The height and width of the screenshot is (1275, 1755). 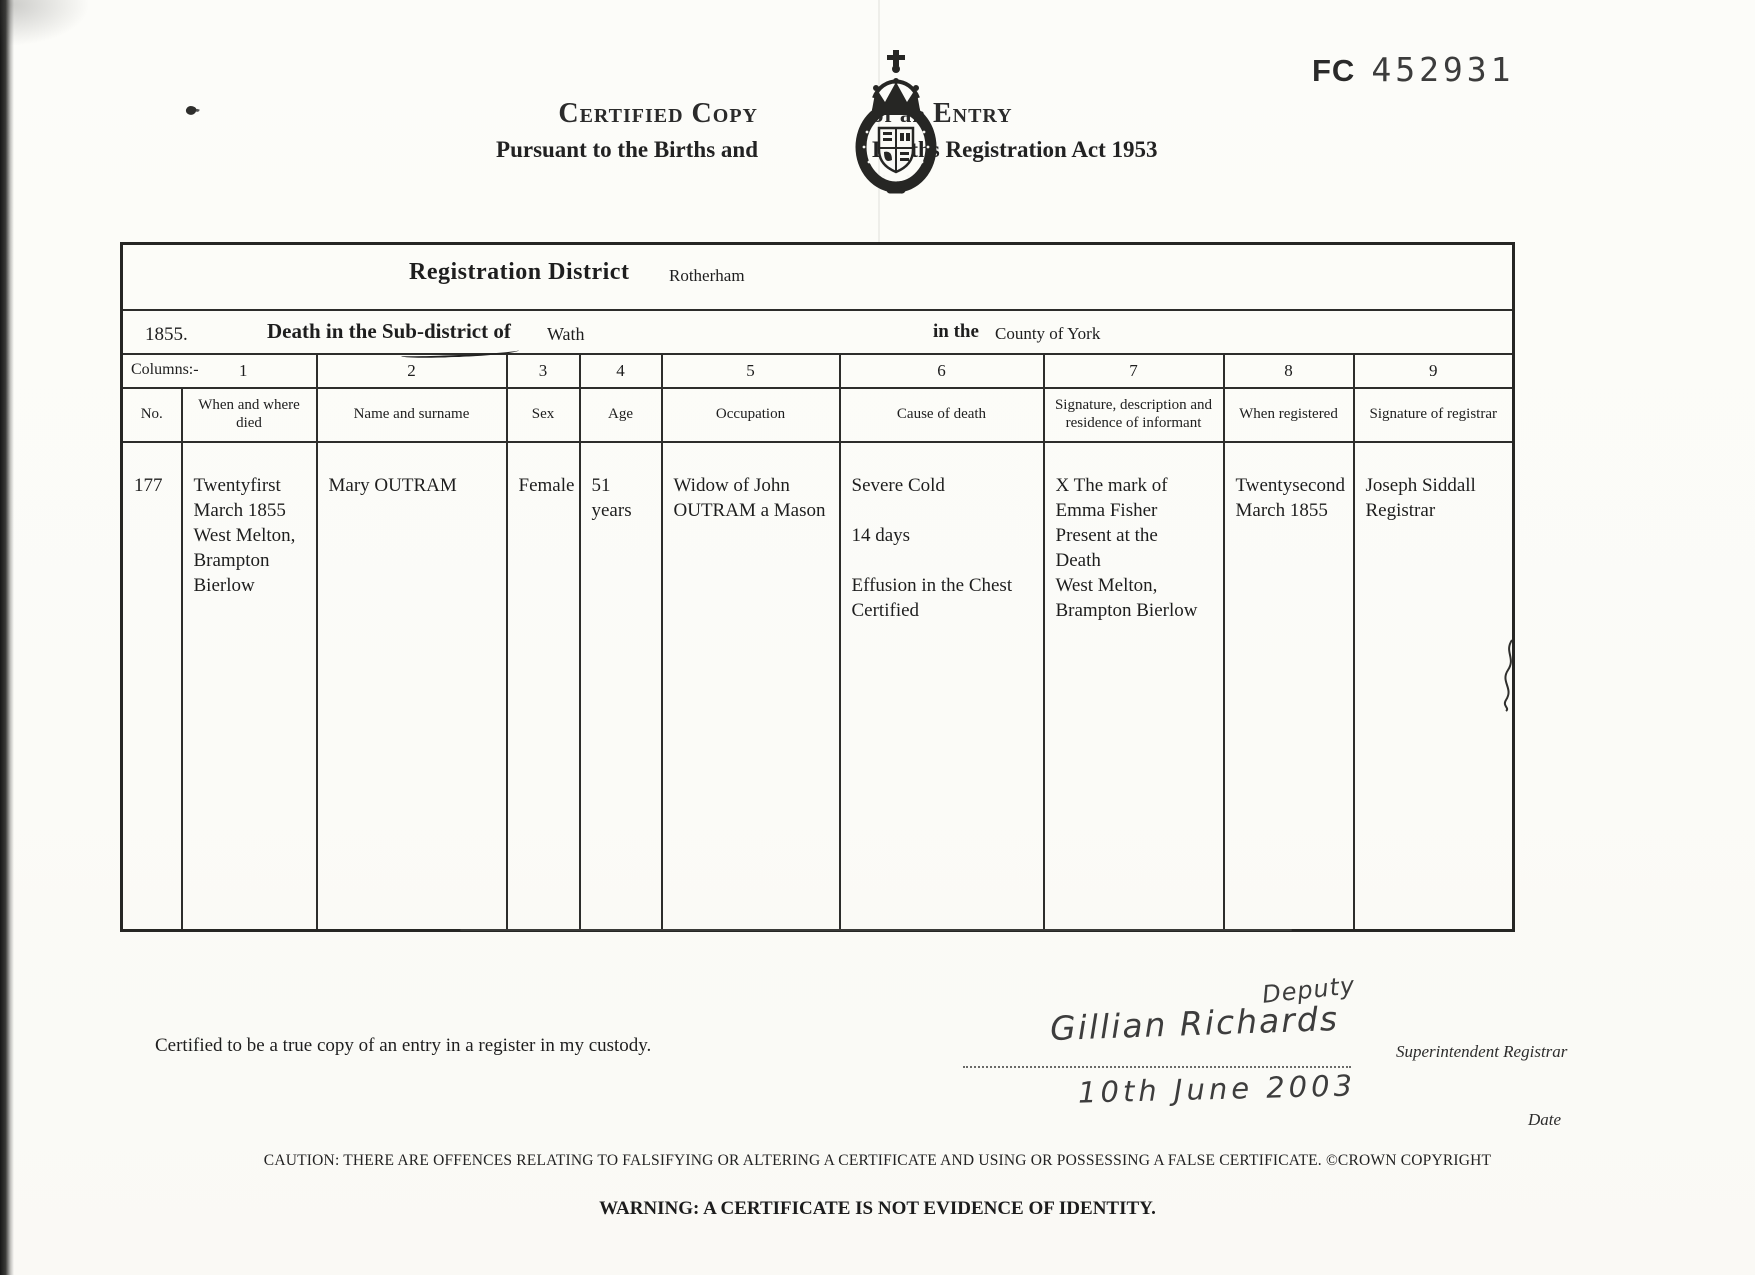 I want to click on in-the-label: in the, so click(x=956, y=331).